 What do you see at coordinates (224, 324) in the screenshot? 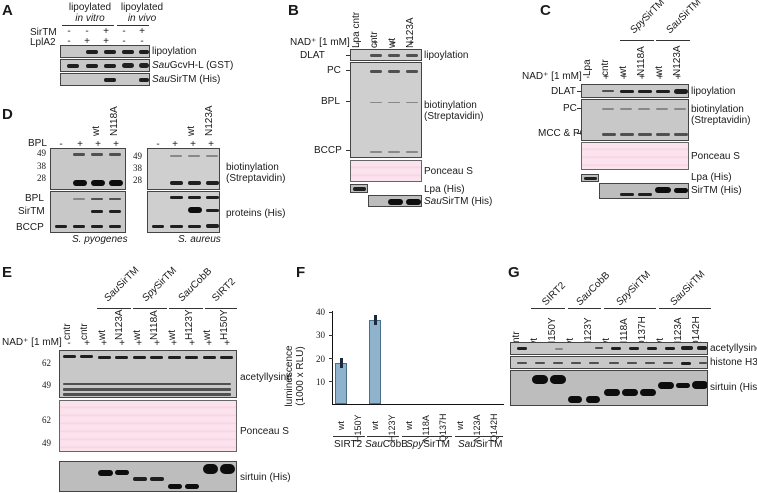
I see `lane-label: H150Y` at bounding box center [224, 324].